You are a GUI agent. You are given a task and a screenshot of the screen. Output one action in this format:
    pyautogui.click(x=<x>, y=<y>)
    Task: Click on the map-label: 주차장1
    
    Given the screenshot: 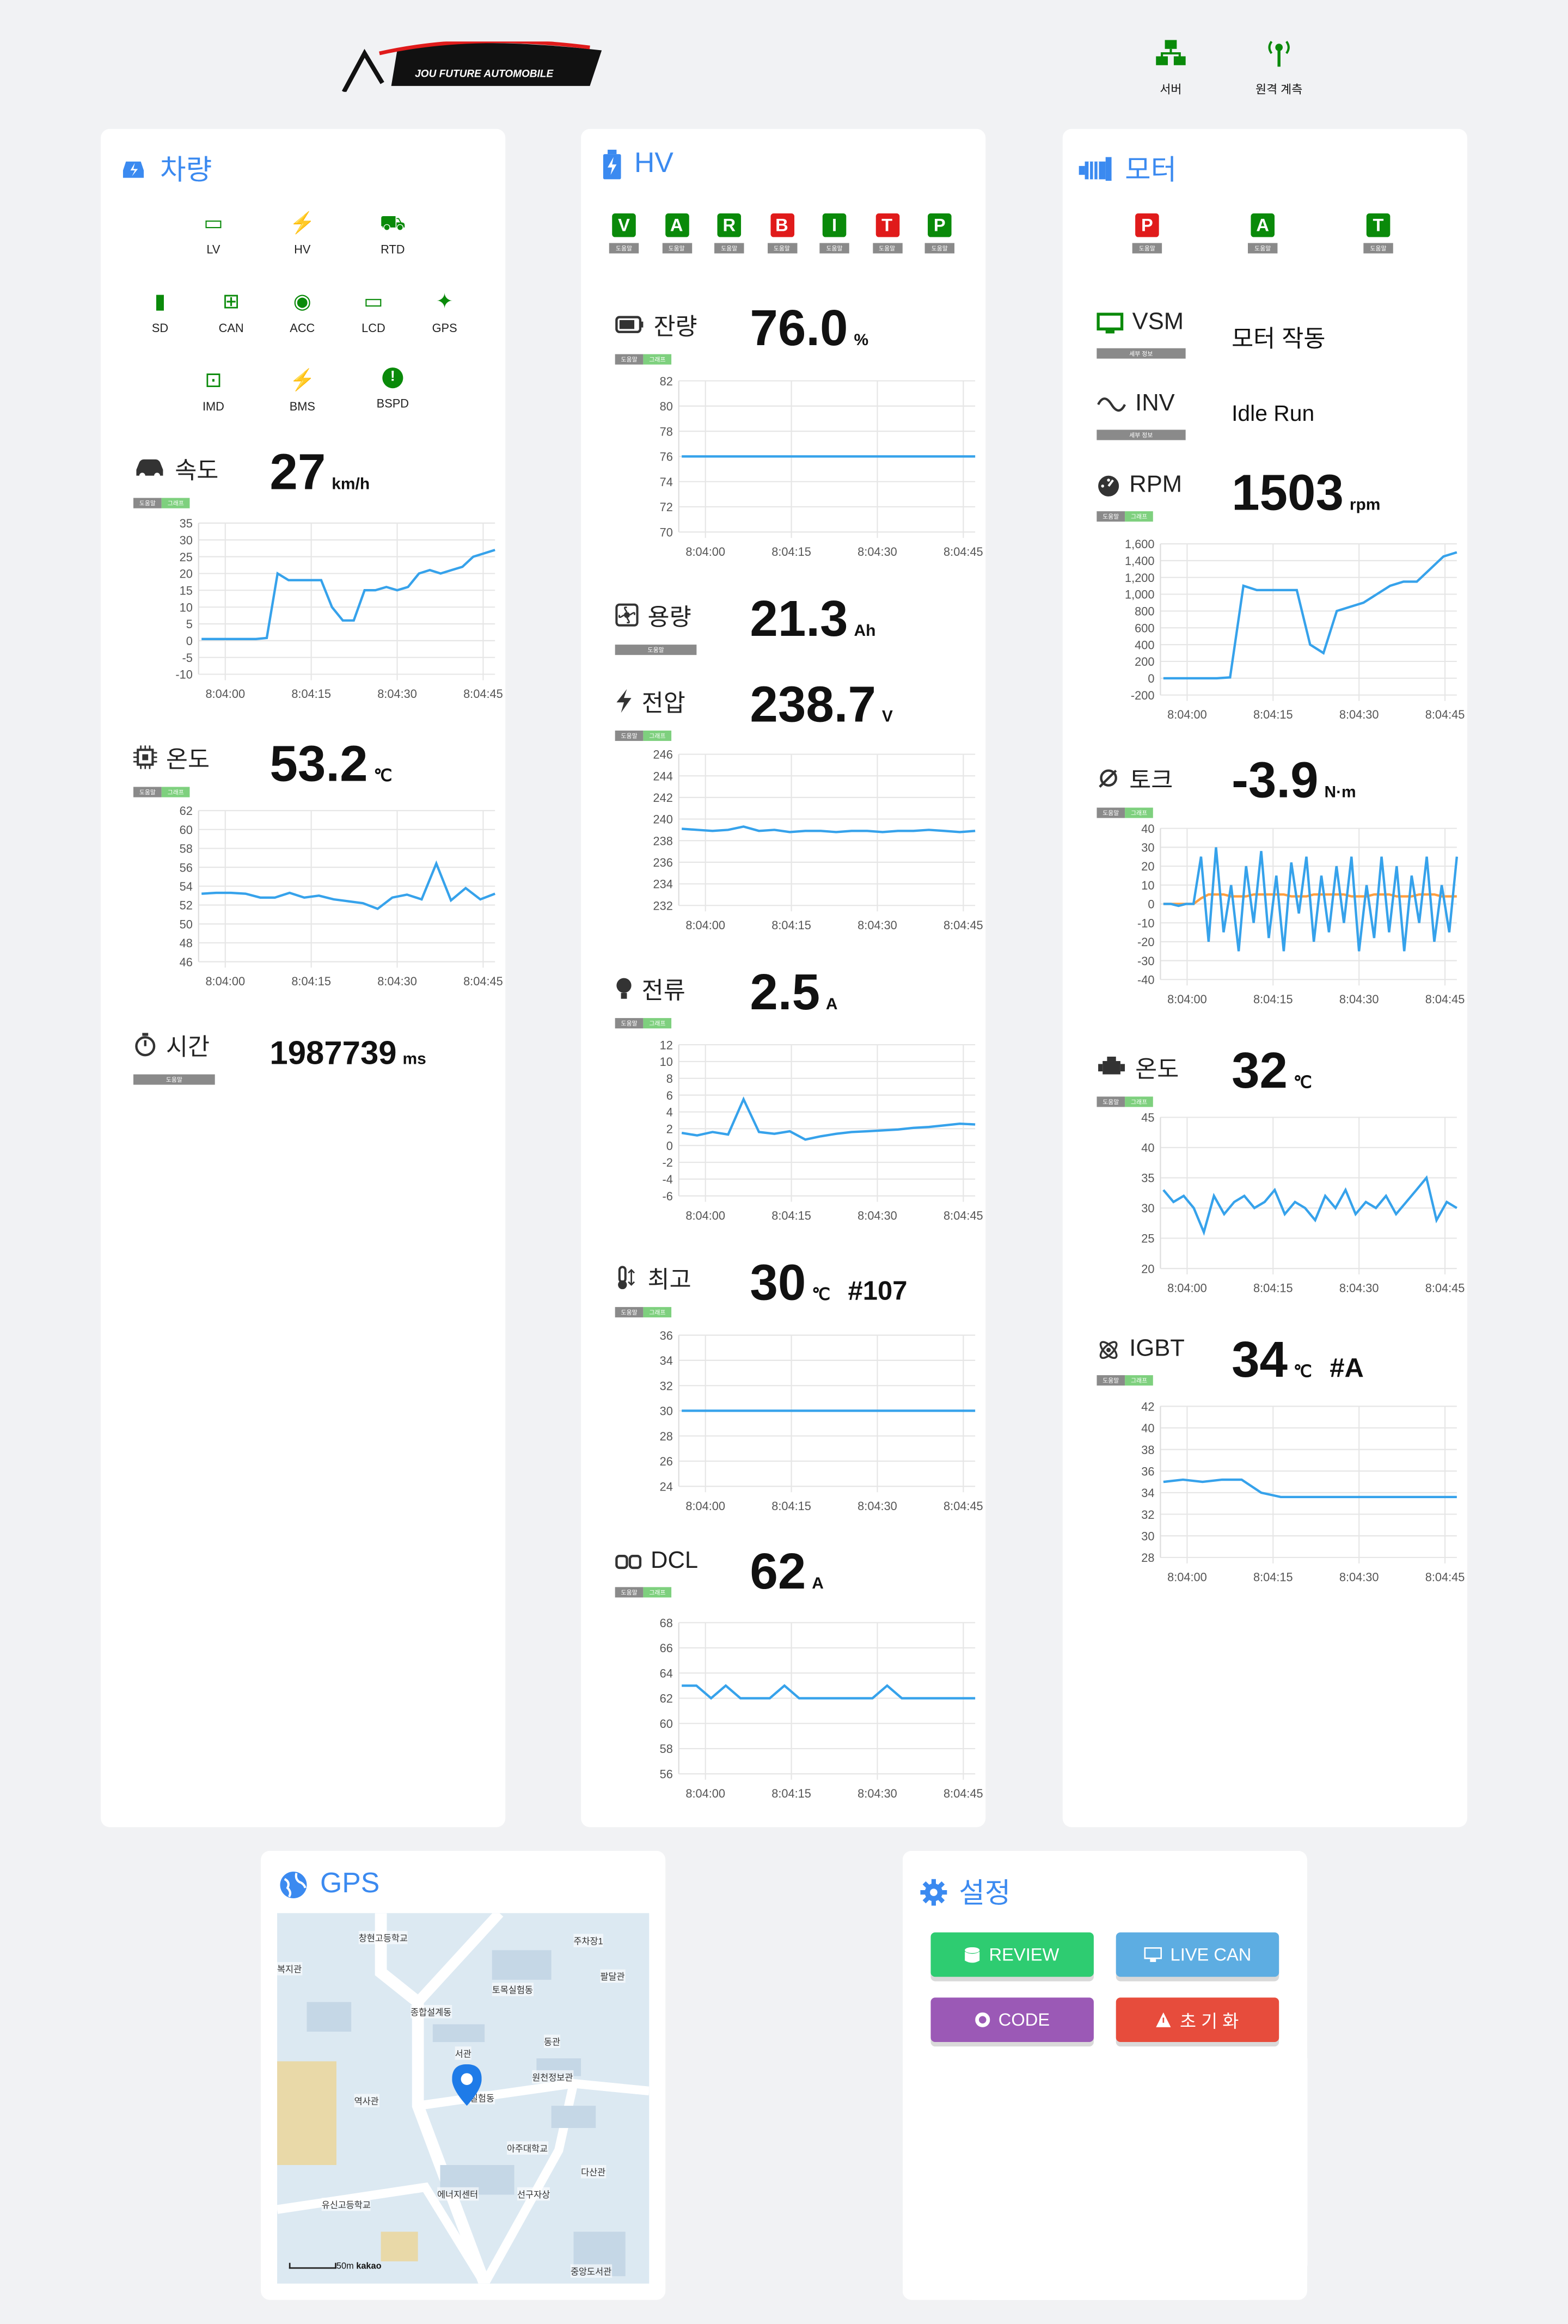 What is the action you would take?
    pyautogui.click(x=588, y=1941)
    